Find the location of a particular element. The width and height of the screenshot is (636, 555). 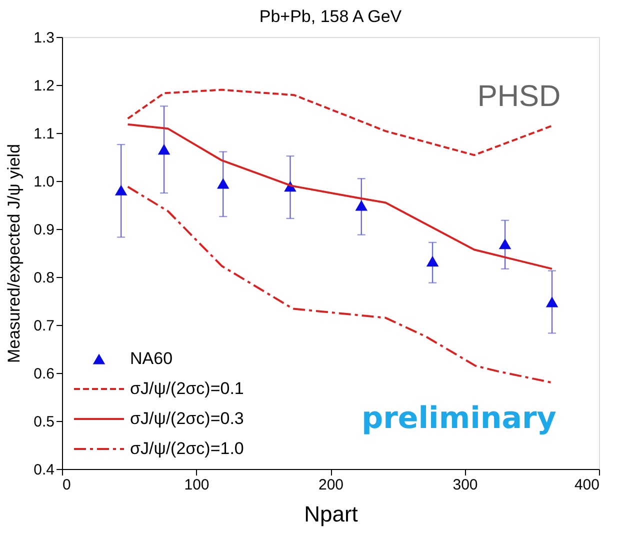

legend-label: σJ/ψ/(2σc)=0.1 is located at coordinates (187, 388).